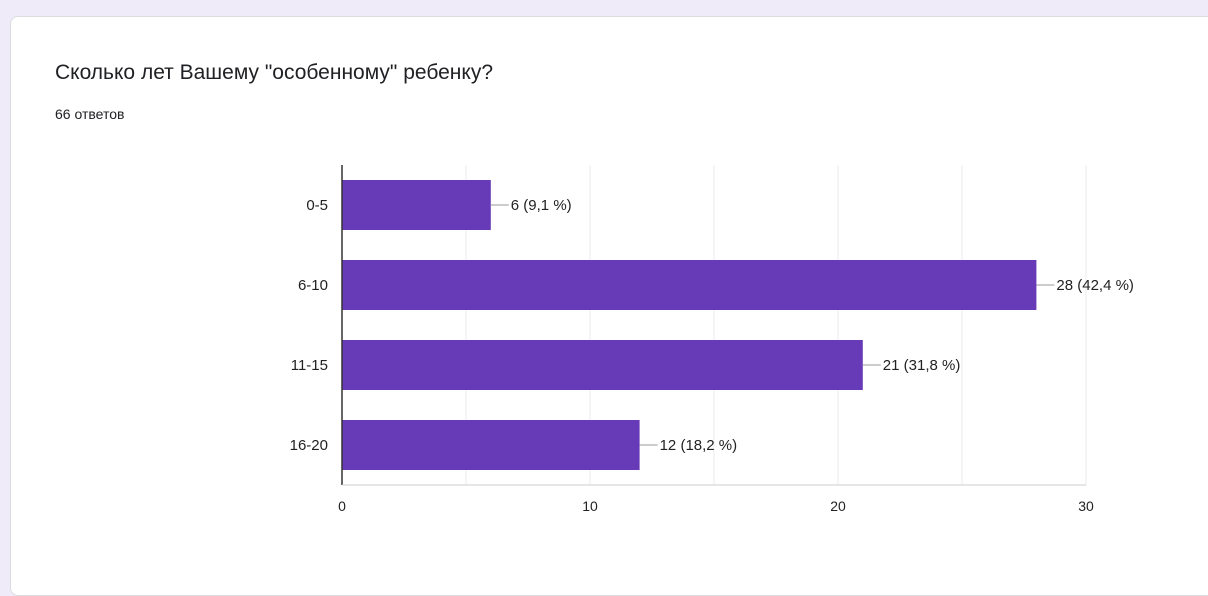 Image resolution: width=1208 pixels, height=596 pixels. What do you see at coordinates (922, 365) in the screenshot?
I see `data-label: 21 (31,8 %)` at bounding box center [922, 365].